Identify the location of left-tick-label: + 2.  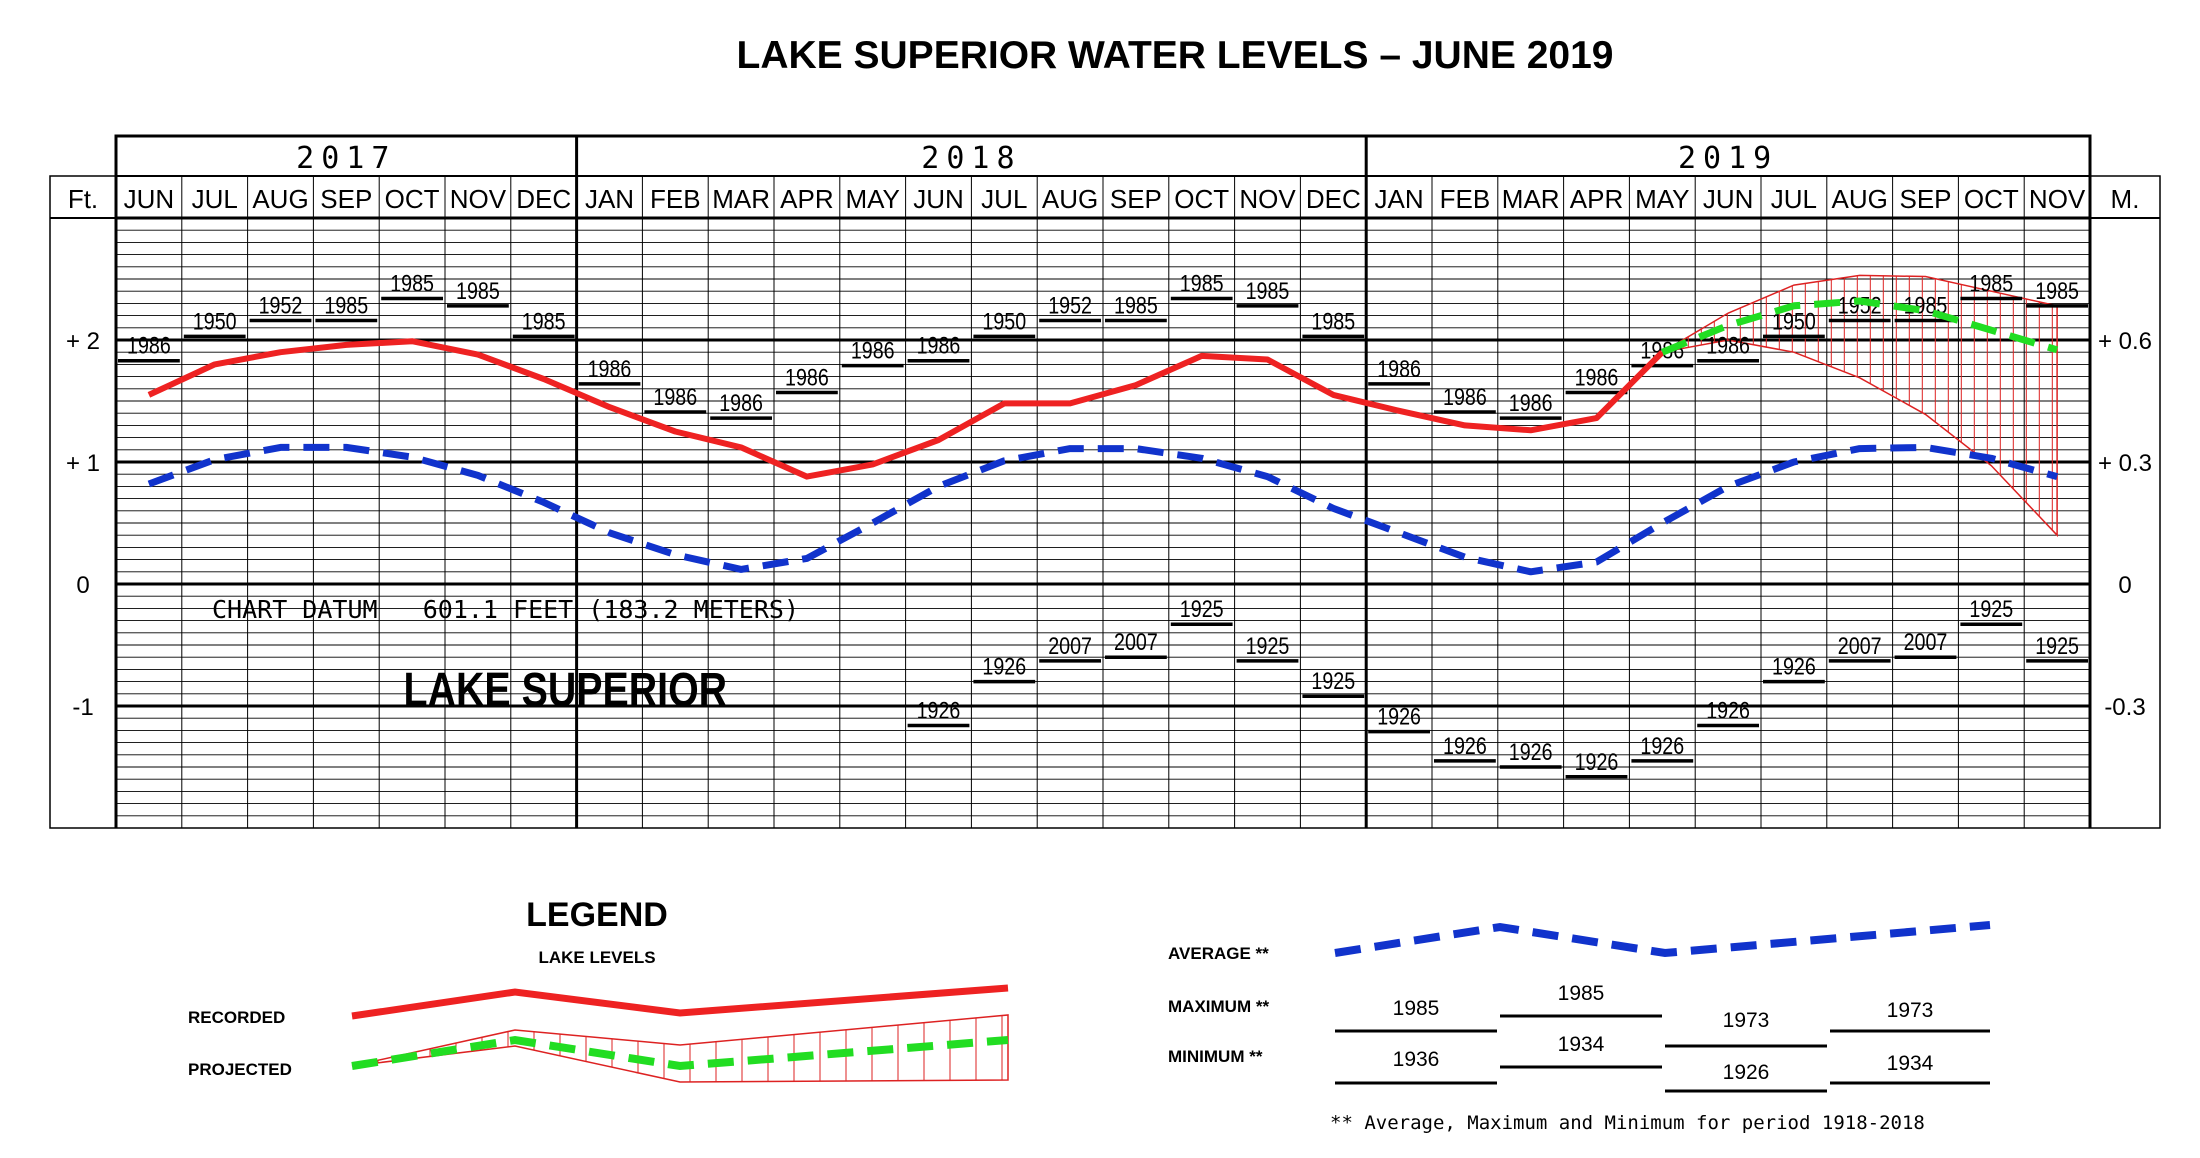
(83, 341).